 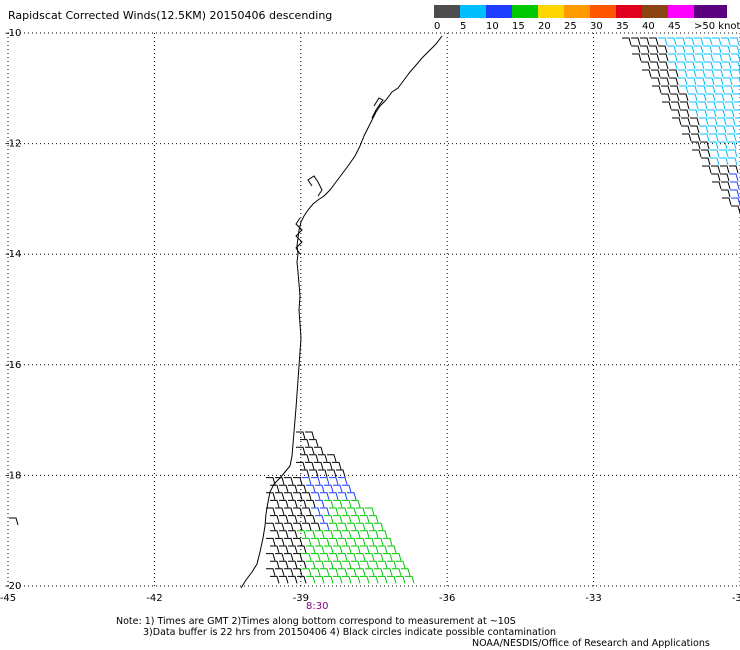 I want to click on legend-label: 5, so click(x=463, y=26).